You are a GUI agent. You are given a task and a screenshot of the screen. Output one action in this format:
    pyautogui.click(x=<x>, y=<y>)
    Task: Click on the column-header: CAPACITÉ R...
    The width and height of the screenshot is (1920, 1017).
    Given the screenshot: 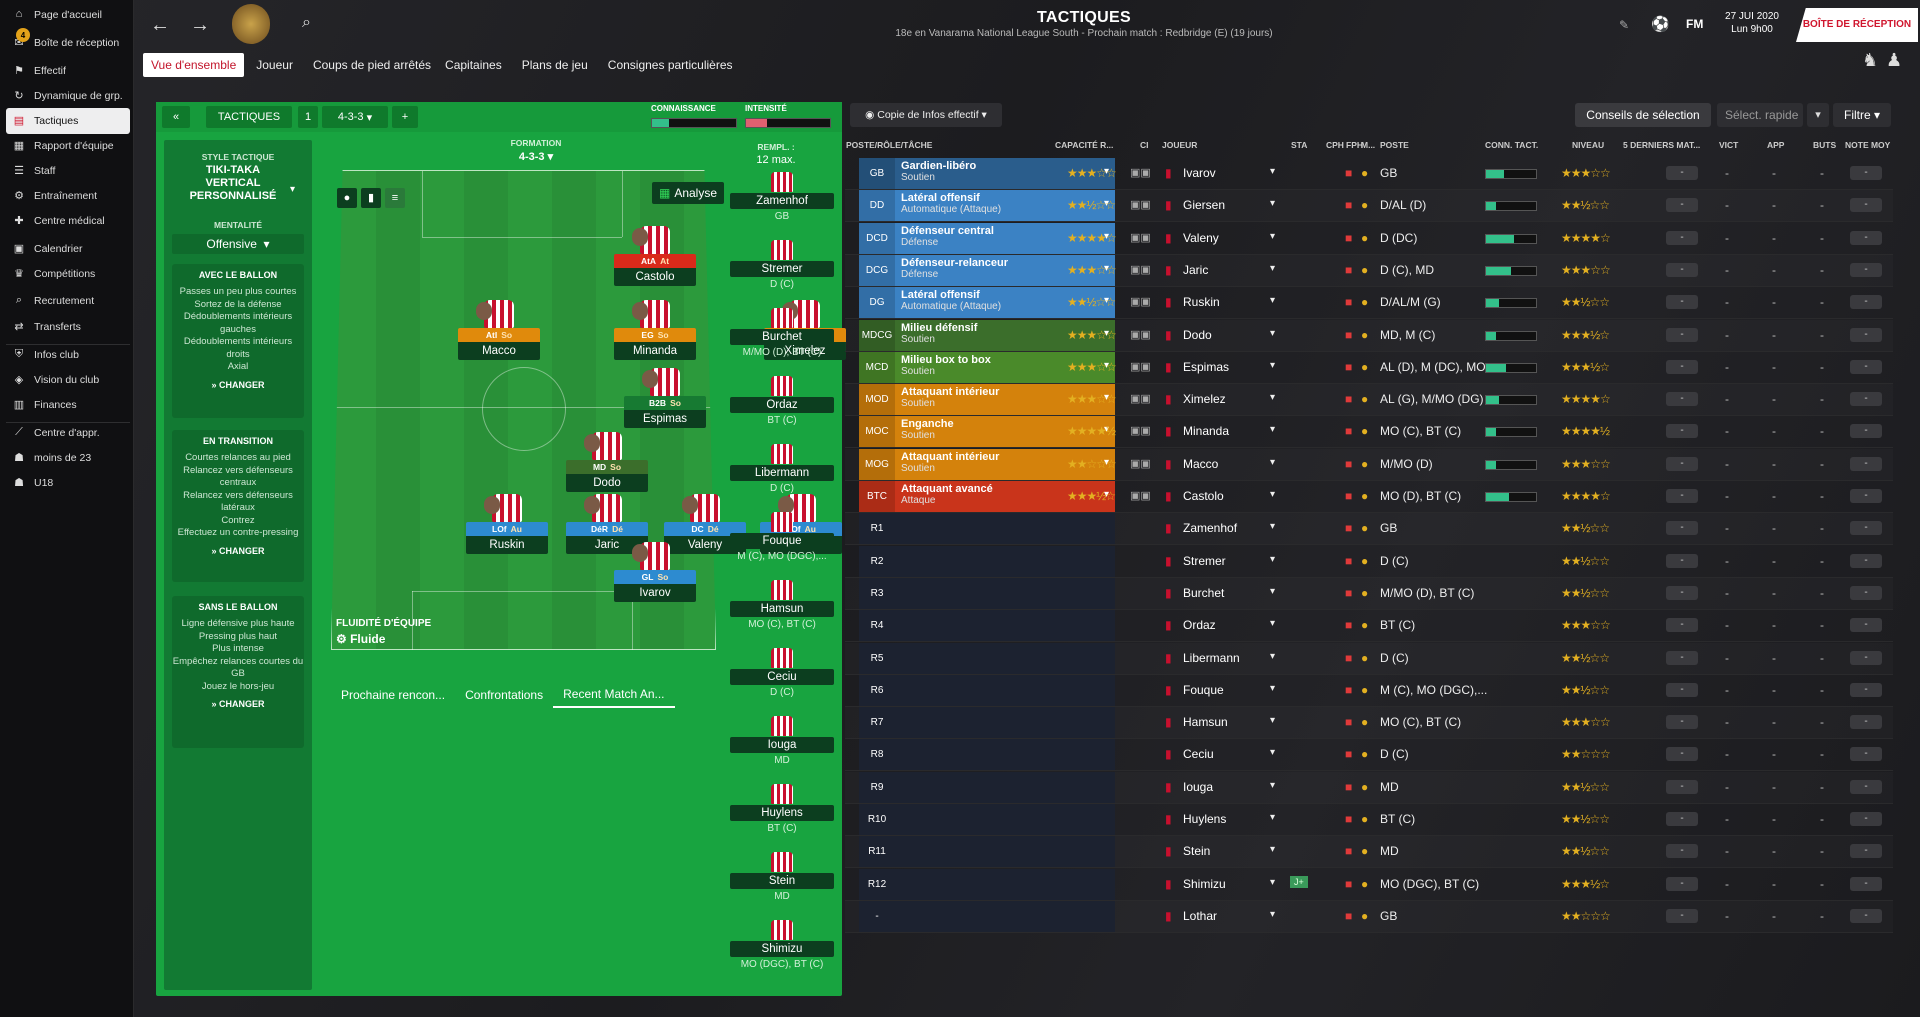 What is the action you would take?
    pyautogui.click(x=1084, y=145)
    